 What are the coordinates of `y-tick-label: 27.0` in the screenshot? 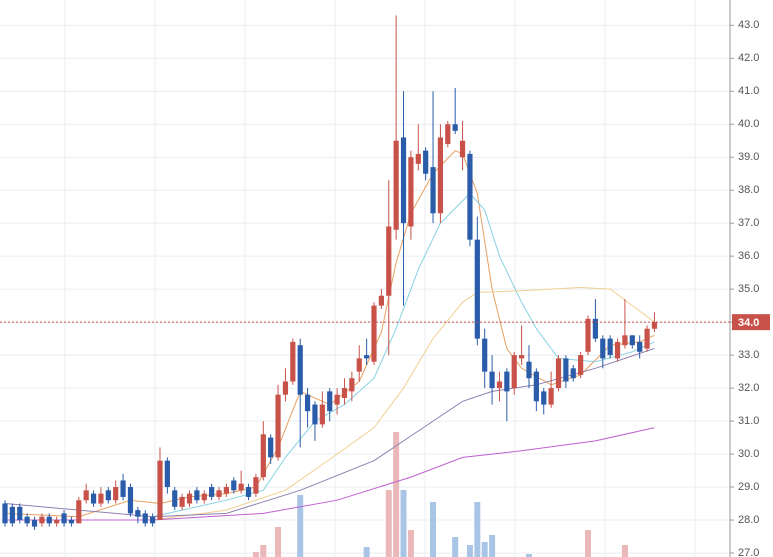 It's located at (748, 552).